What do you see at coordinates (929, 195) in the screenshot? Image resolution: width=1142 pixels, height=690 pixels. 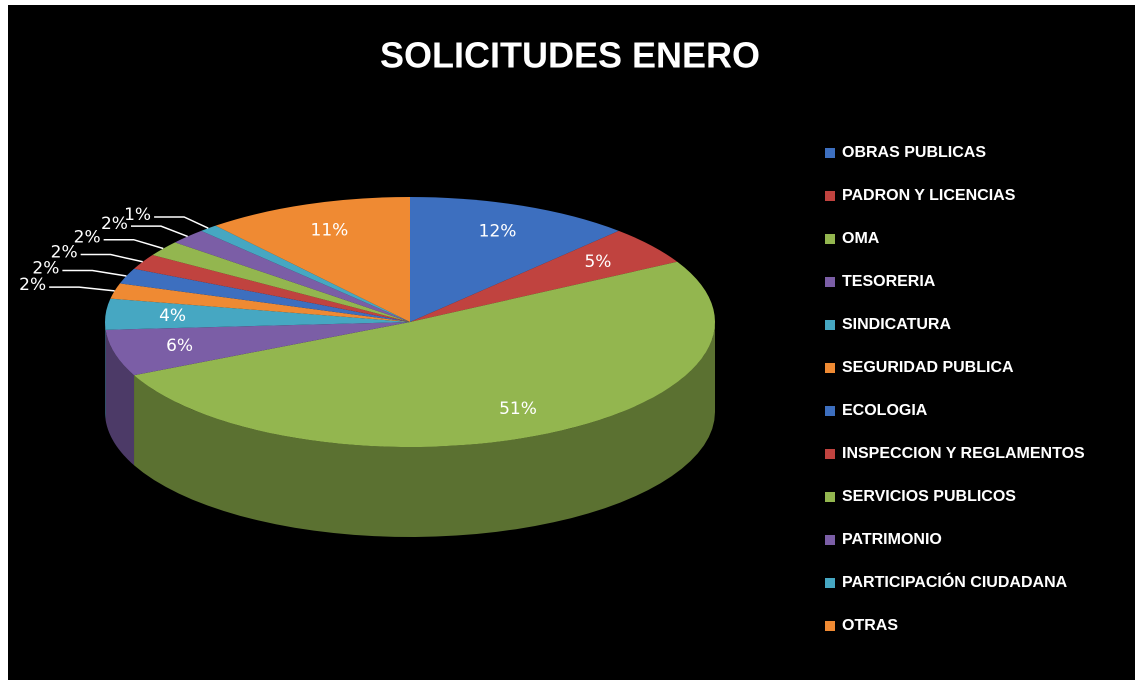 I see `legend-label: PADRON Y LICENCIAS` at bounding box center [929, 195].